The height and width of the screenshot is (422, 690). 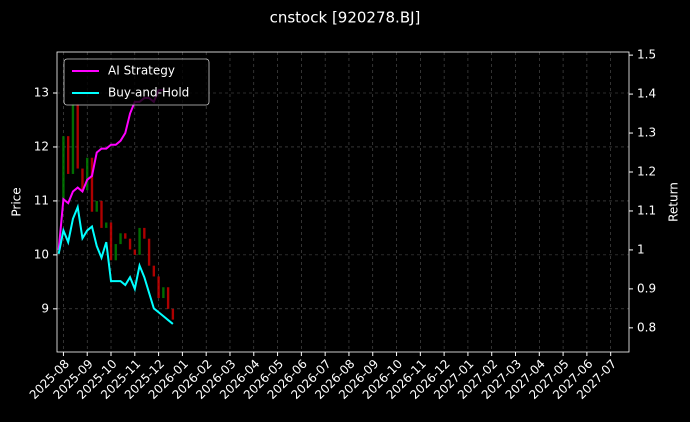 What do you see at coordinates (136, 82) in the screenshot?
I see `legend-box` at bounding box center [136, 82].